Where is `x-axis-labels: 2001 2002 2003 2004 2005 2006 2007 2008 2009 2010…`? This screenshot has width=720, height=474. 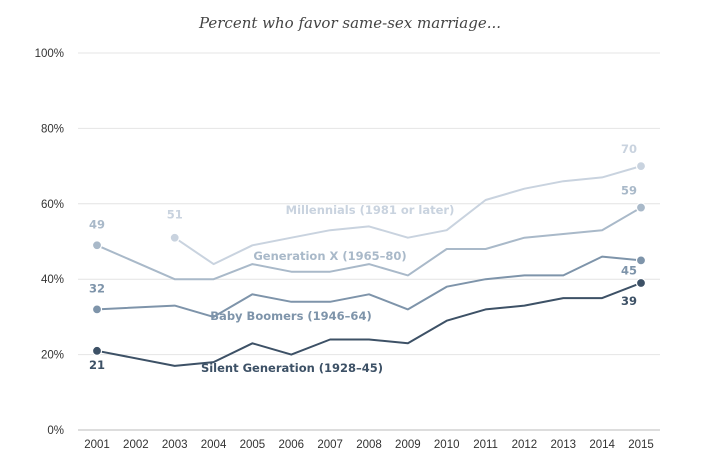 x-axis-labels: 2001 2002 2003 2004 2005 2006 2007 2008 2009 2010… is located at coordinates (369, 445).